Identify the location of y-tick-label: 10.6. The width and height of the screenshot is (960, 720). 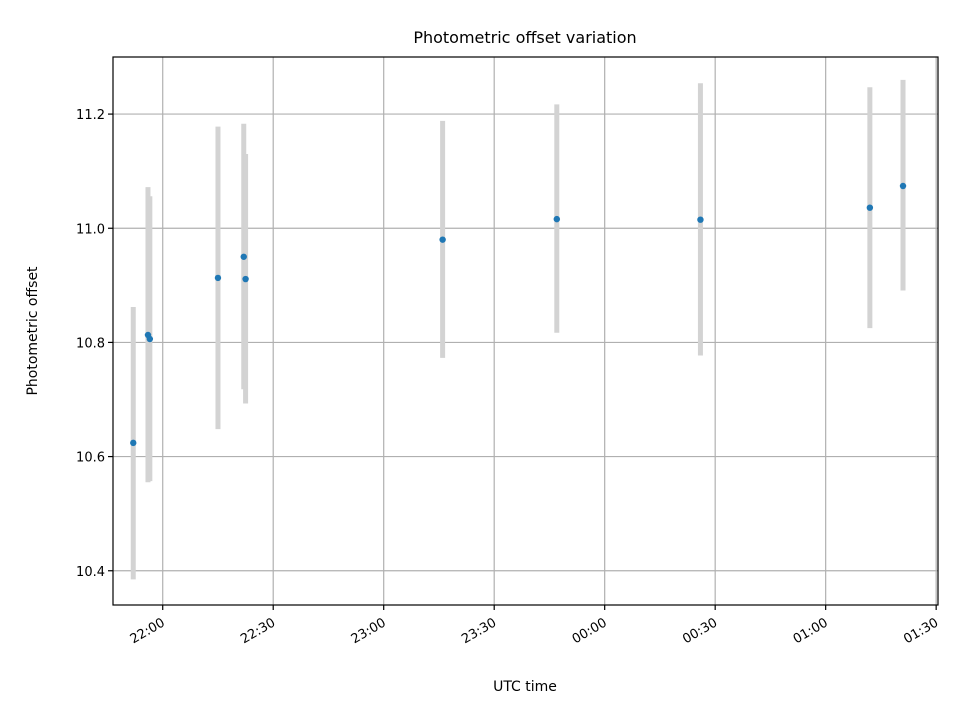
(90, 458).